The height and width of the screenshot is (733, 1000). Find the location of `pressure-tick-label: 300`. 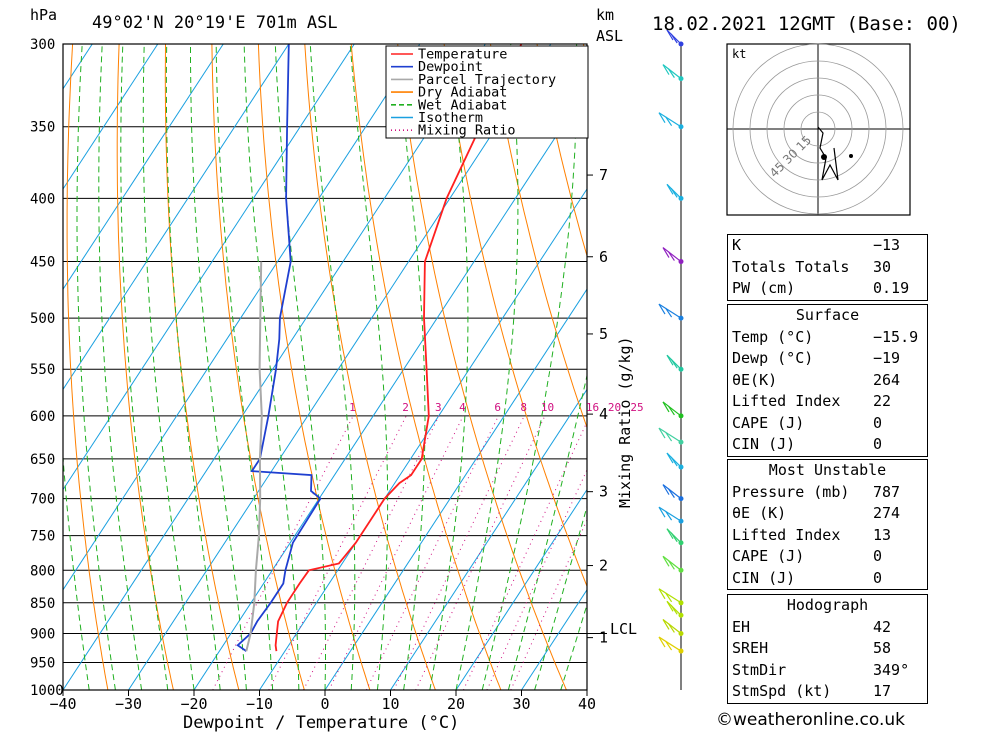

pressure-tick-label: 300 is located at coordinates (42, 45).